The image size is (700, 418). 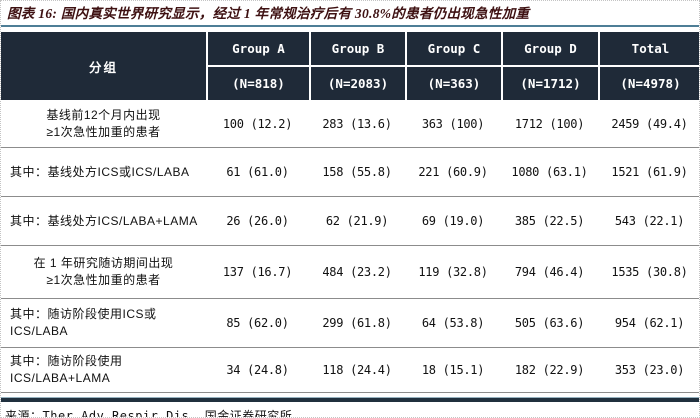 What do you see at coordinates (648, 49) in the screenshot?
I see `header-cell-group-5: Total` at bounding box center [648, 49].